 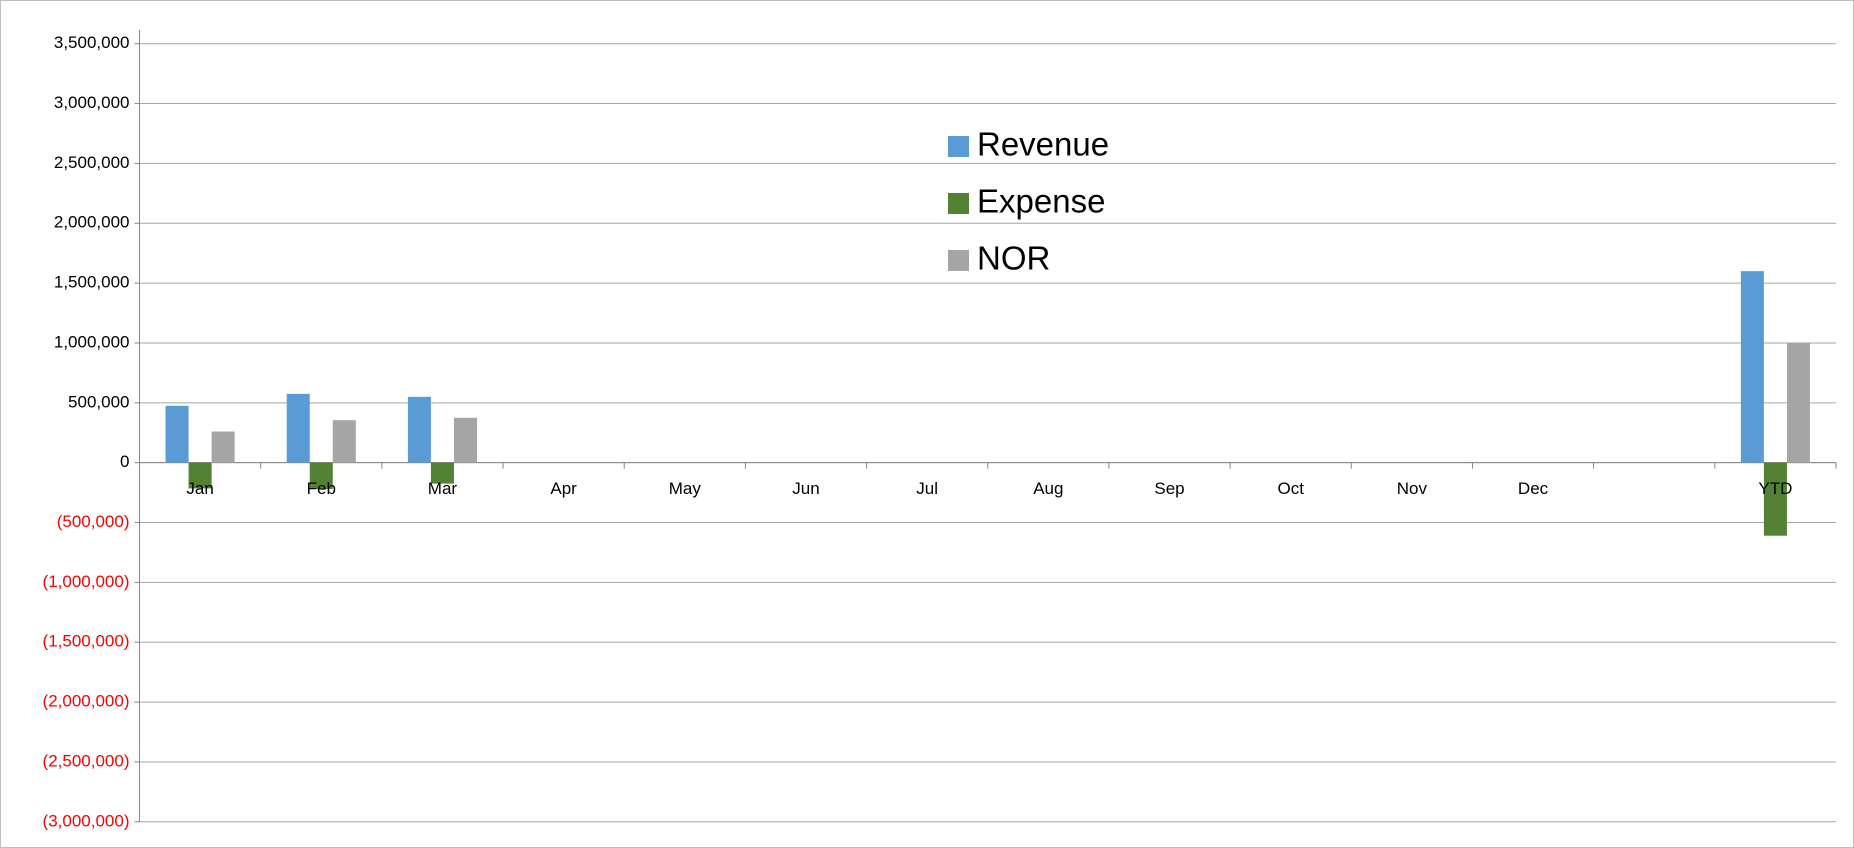 I want to click on x-tick-label: Oct, so click(x=1290, y=488).